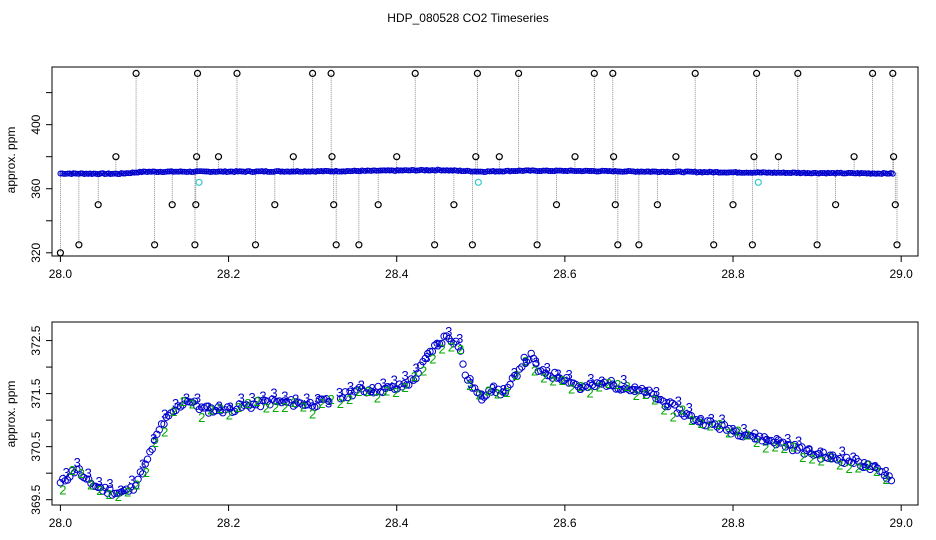  What do you see at coordinates (11, 160) in the screenshot?
I see `top-y-axis-label: approx. ppm` at bounding box center [11, 160].